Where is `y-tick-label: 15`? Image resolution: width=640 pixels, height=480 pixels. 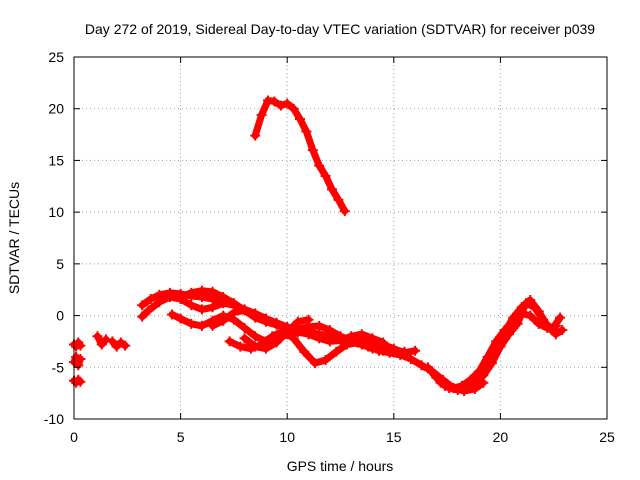
y-tick-label: 15 is located at coordinates (56, 160).